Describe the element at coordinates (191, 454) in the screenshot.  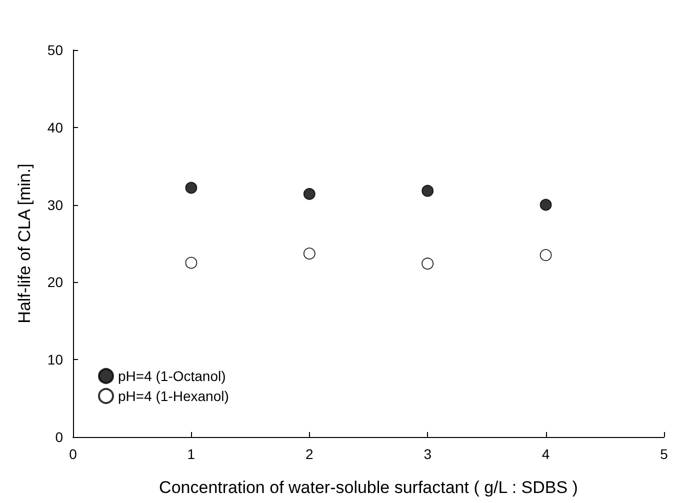
I see `x-tick-label: 1` at that location.